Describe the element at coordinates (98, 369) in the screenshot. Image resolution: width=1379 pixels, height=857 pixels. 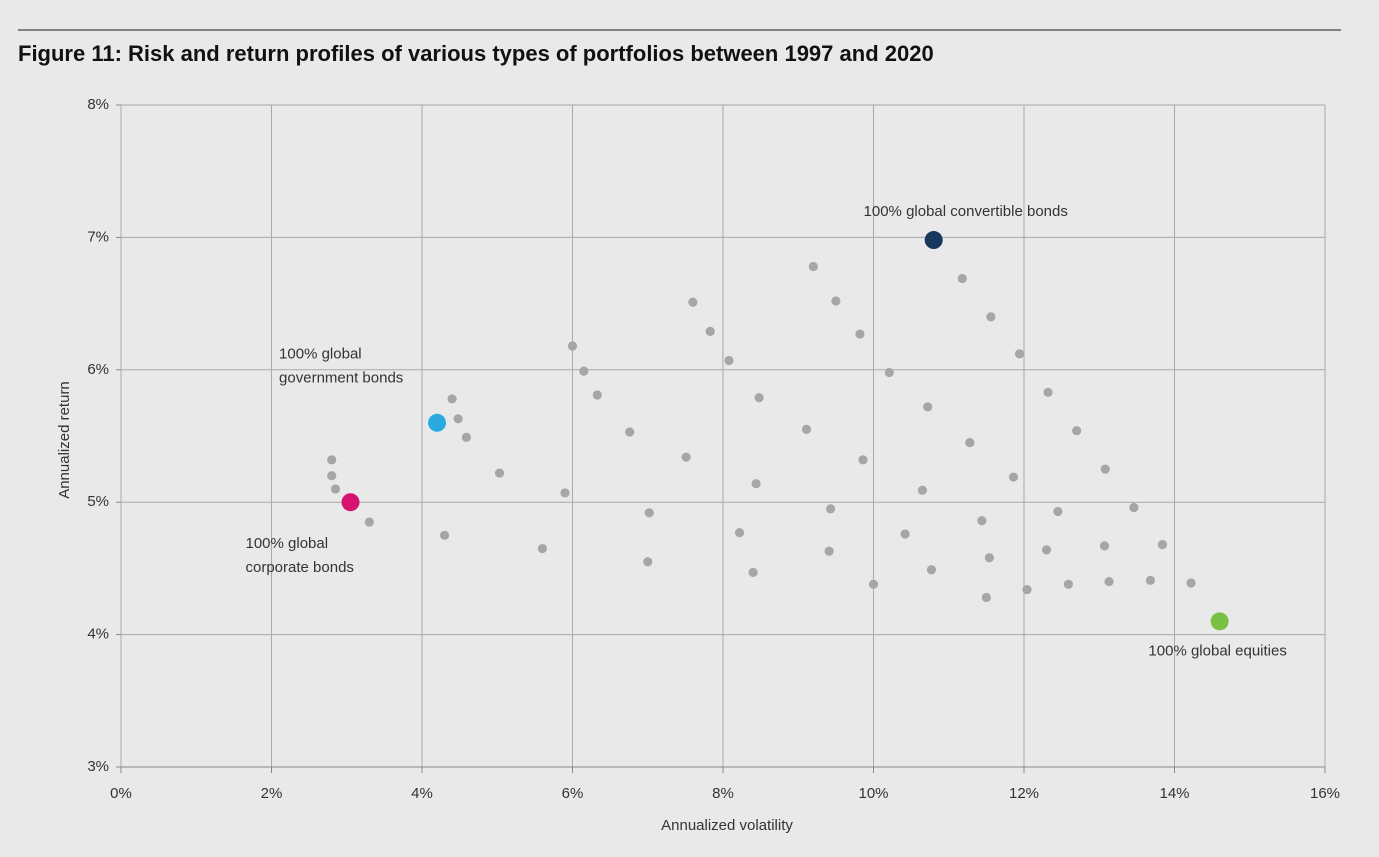
I see `y-tick-label: 6%` at that location.